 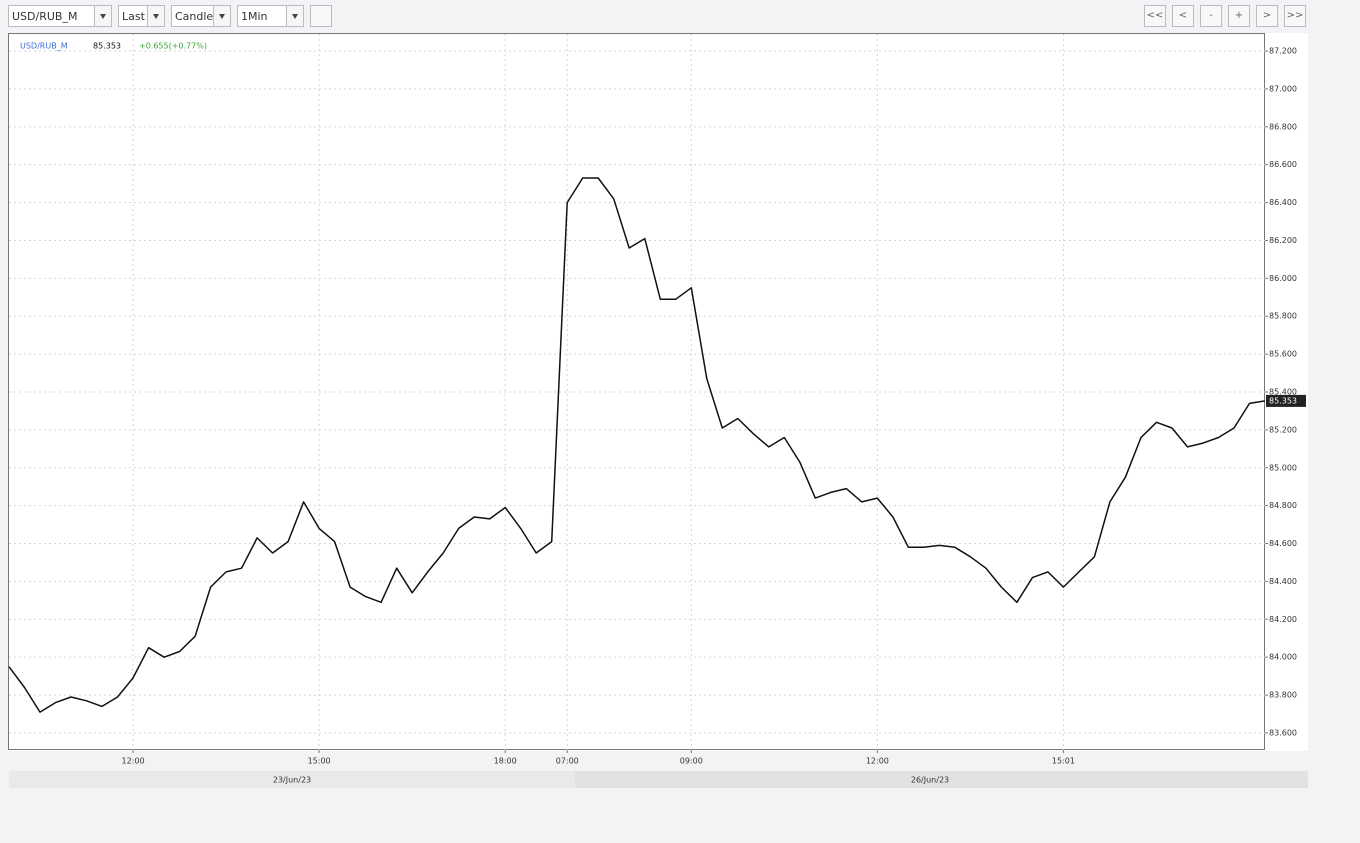 I want to click on x-tick-label: 15:01, so click(x=1063, y=761).